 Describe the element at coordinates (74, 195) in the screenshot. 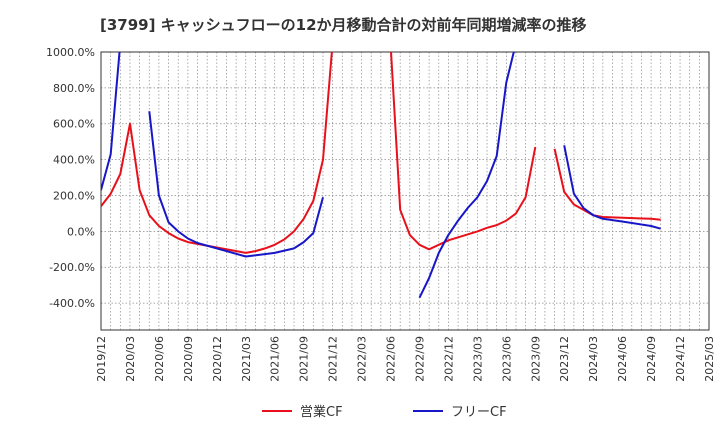

I see `y-tick-label: 200.0%` at that location.